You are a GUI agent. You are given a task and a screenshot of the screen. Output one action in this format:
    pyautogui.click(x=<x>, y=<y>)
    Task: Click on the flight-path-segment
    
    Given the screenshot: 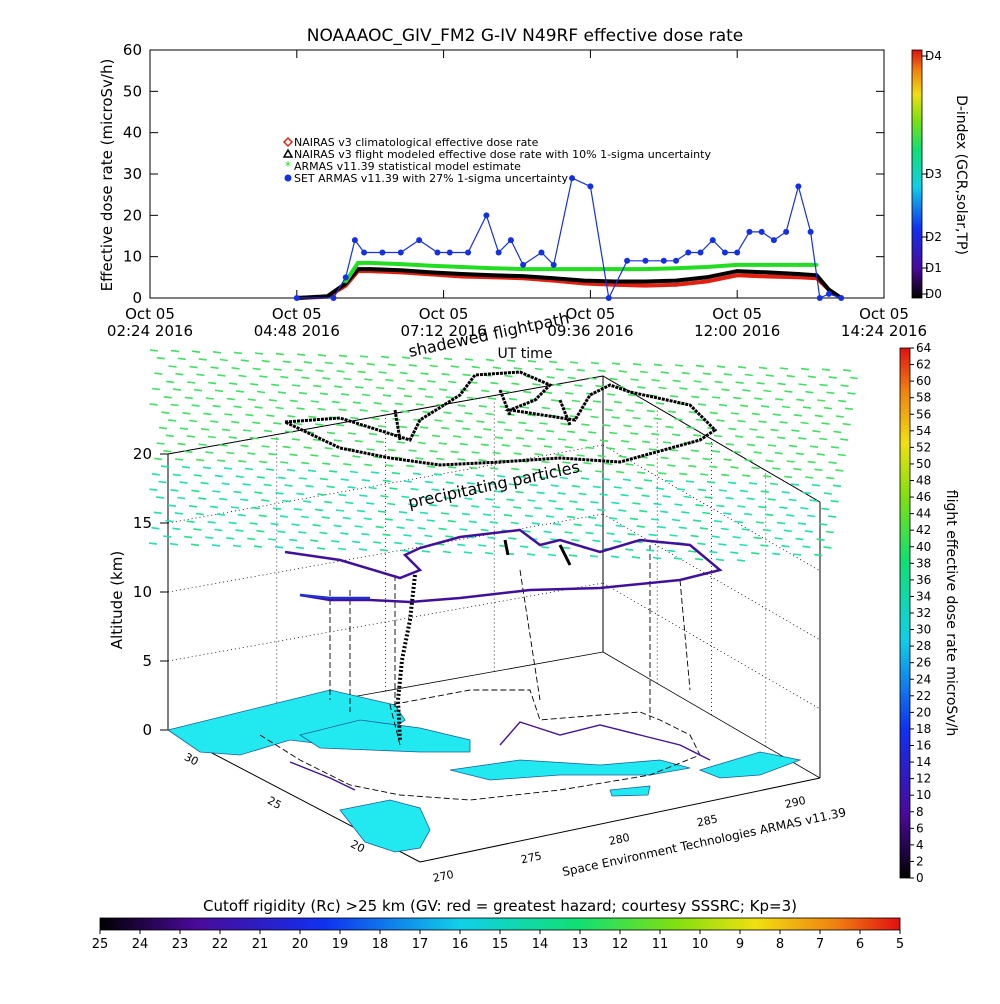 What is the action you would take?
    pyautogui.click(x=537, y=552)
    